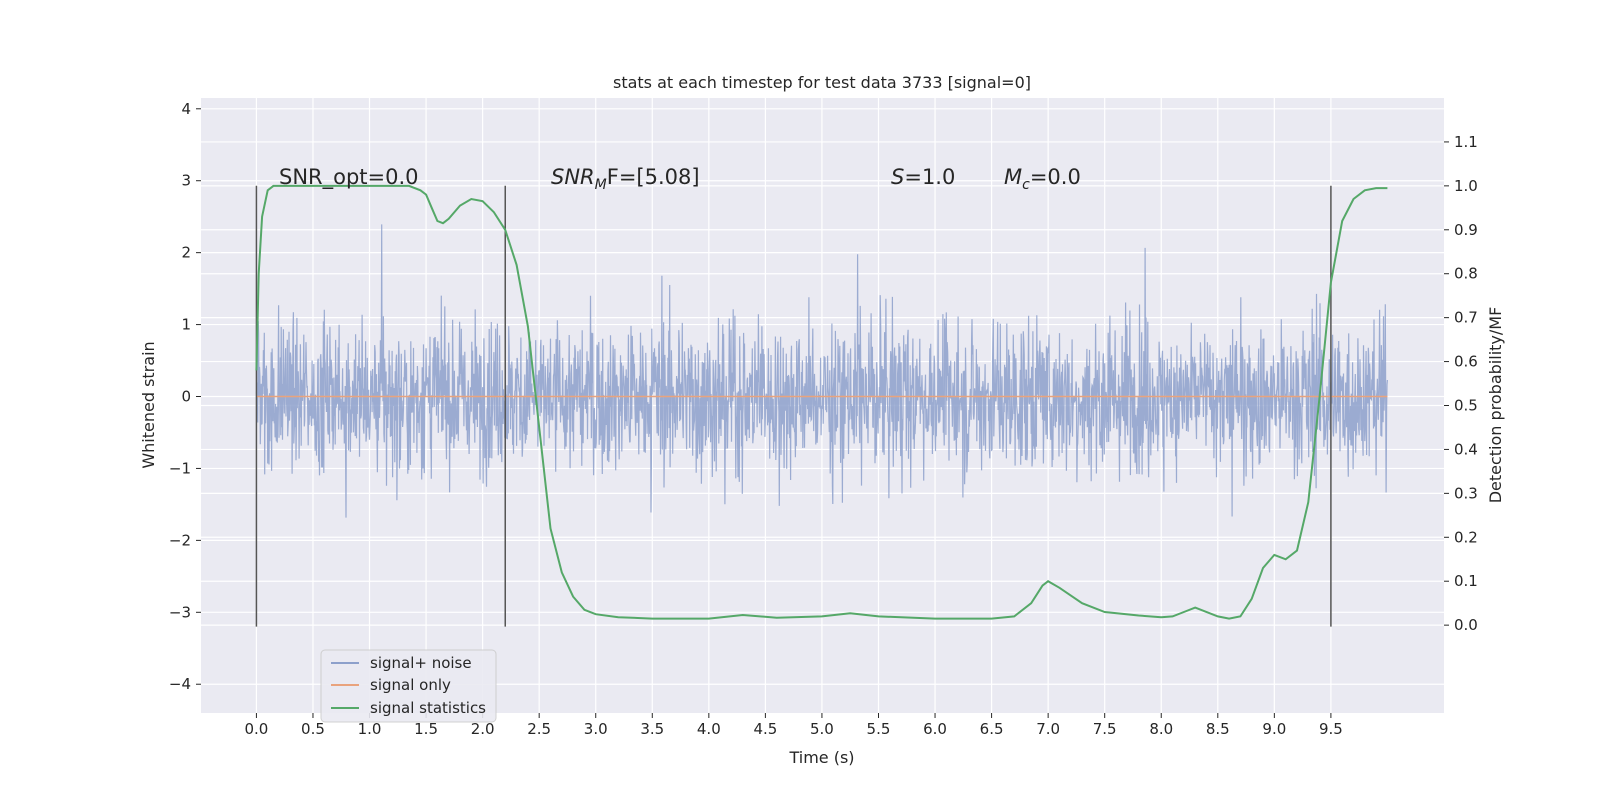 The width and height of the screenshot is (1600, 800). Describe the element at coordinates (1013, 177) in the screenshot. I see `mc-label: M` at that location.